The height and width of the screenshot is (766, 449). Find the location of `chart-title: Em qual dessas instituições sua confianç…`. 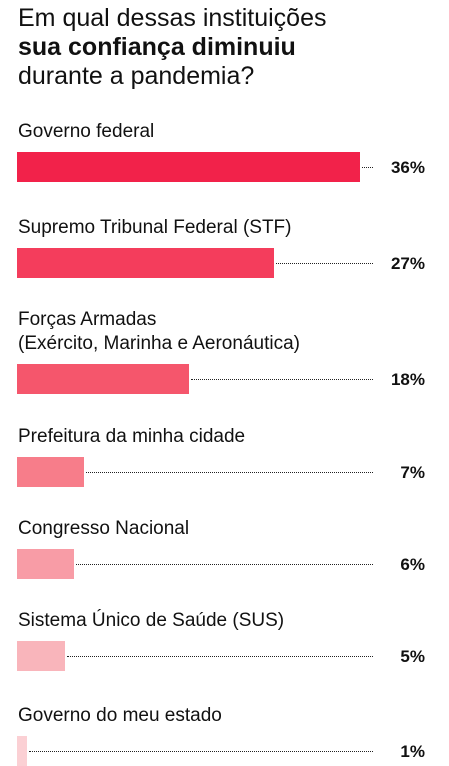

chart-title: Em qual dessas instituições sua confianç… is located at coordinates (228, 47).